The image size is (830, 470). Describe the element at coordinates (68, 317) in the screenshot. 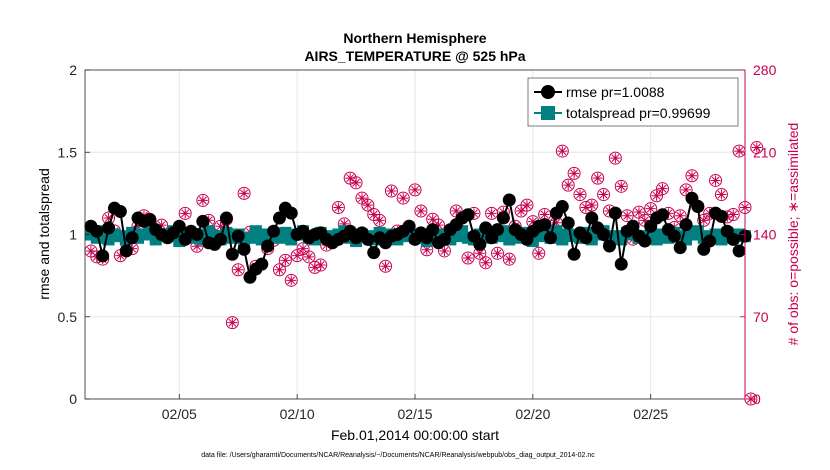

I see `y-tick-label: 0.5` at that location.